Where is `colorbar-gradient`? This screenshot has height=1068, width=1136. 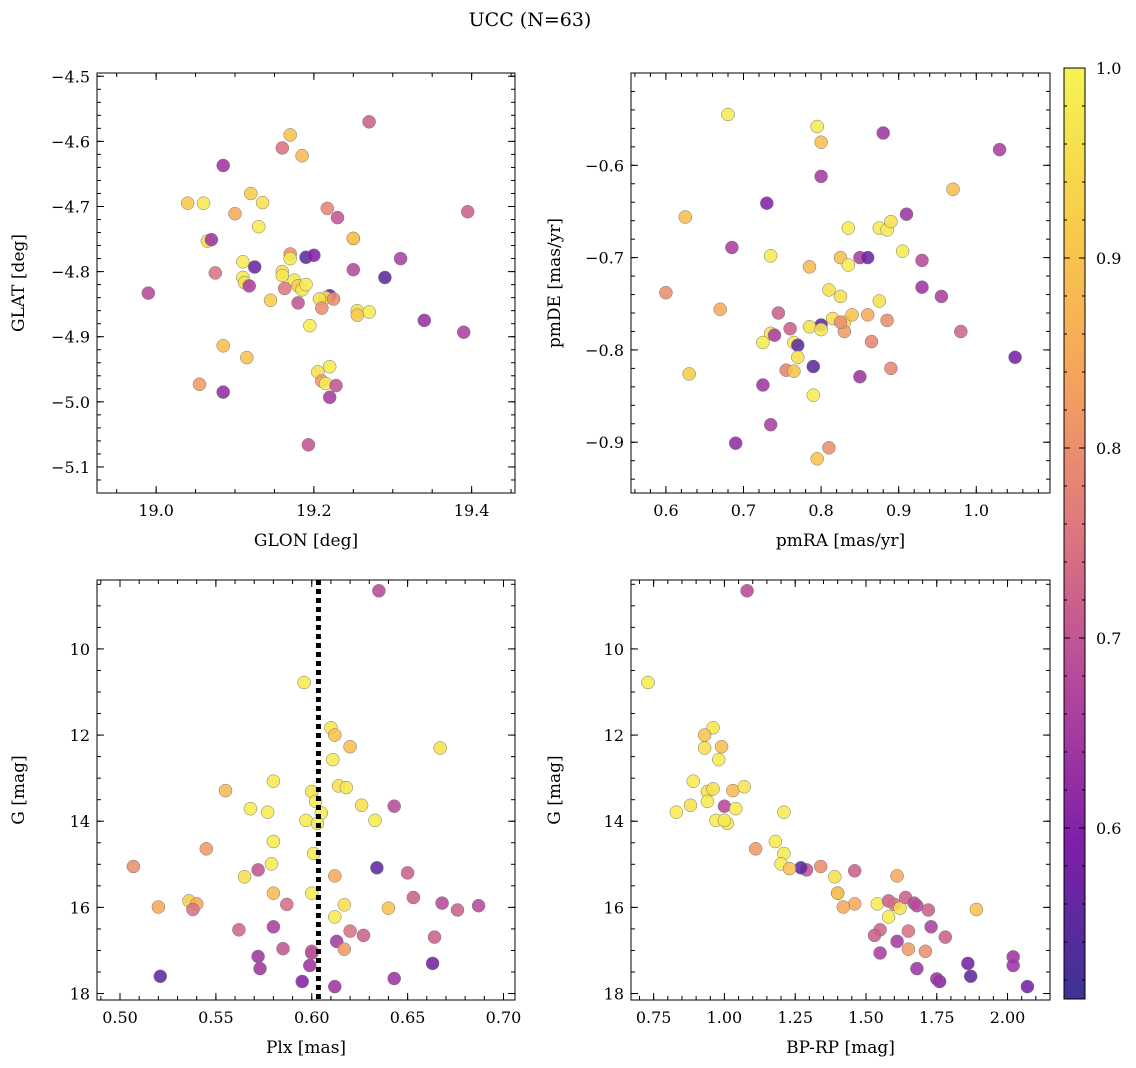 colorbar-gradient is located at coordinates (1074, 533).